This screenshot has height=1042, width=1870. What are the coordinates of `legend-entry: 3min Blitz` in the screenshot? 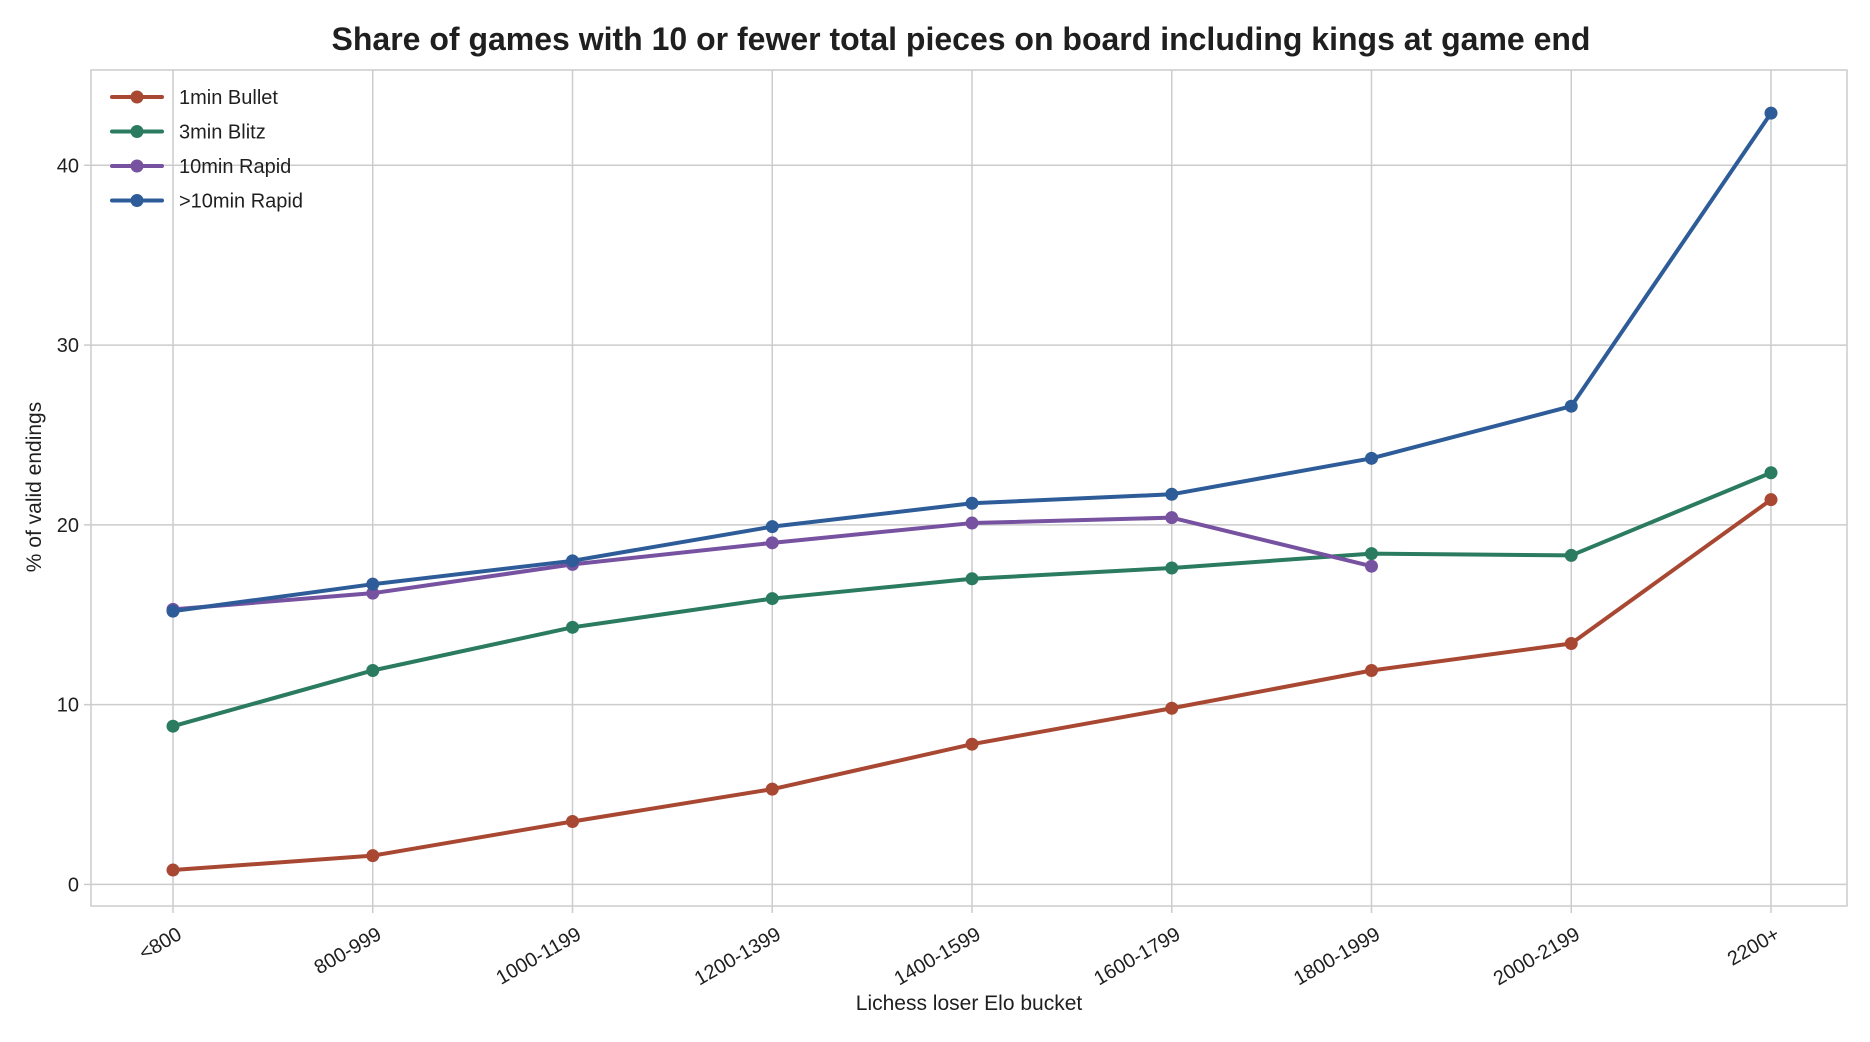 It's located at (188, 133).